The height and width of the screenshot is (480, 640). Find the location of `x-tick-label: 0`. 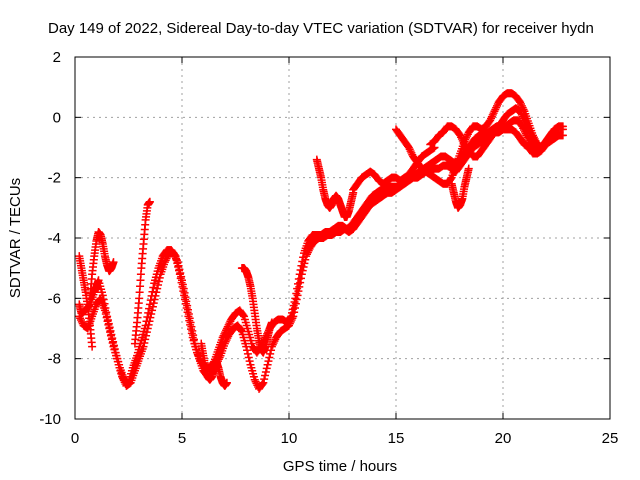

x-tick-label: 0 is located at coordinates (75, 438).